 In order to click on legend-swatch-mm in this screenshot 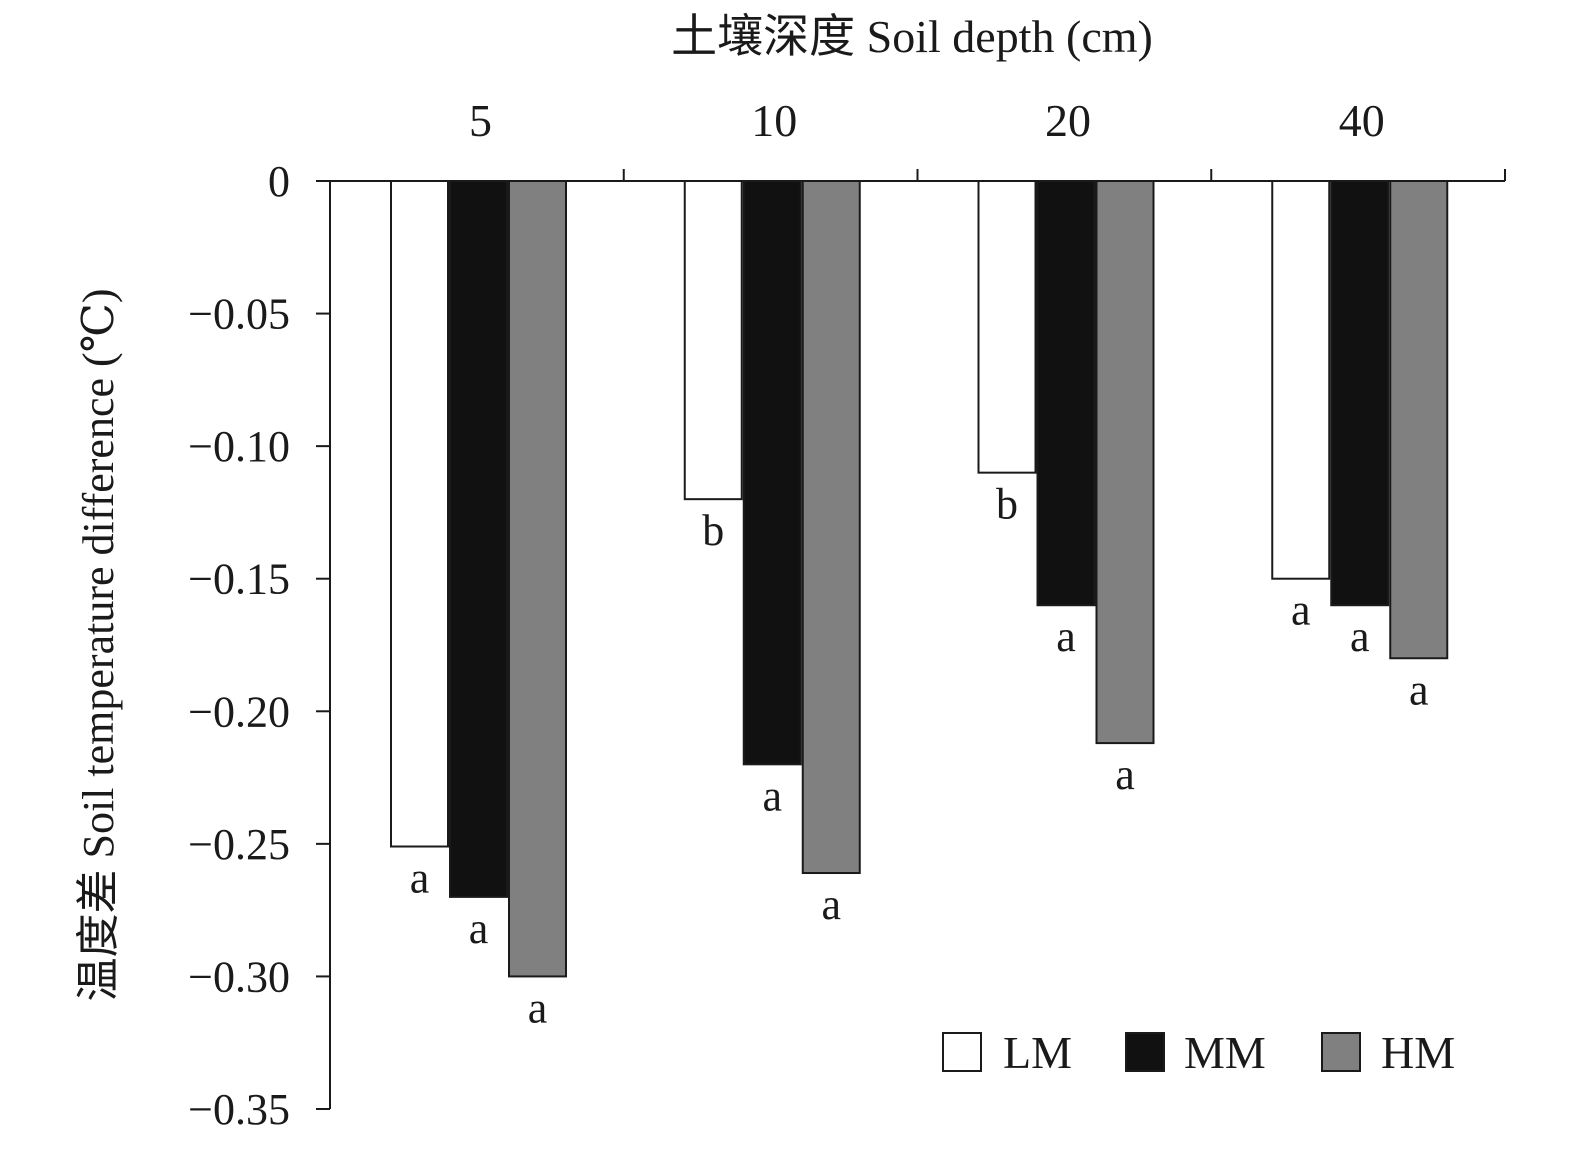, I will do `click(1145, 1052)`.